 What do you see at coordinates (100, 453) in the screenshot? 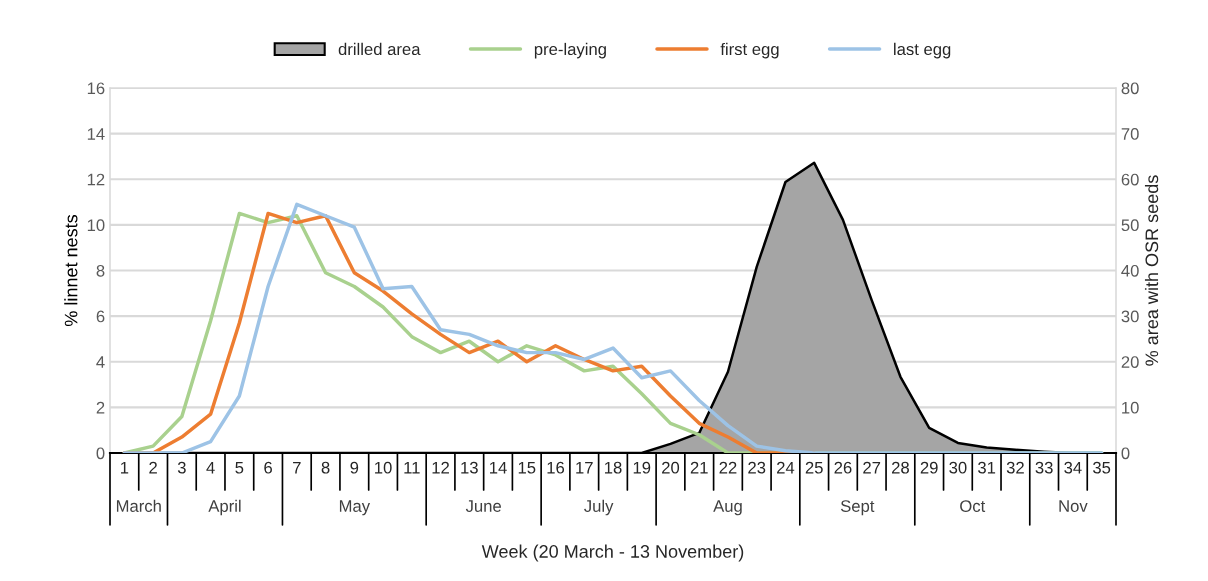
I see `y-tick-label: 0` at bounding box center [100, 453].